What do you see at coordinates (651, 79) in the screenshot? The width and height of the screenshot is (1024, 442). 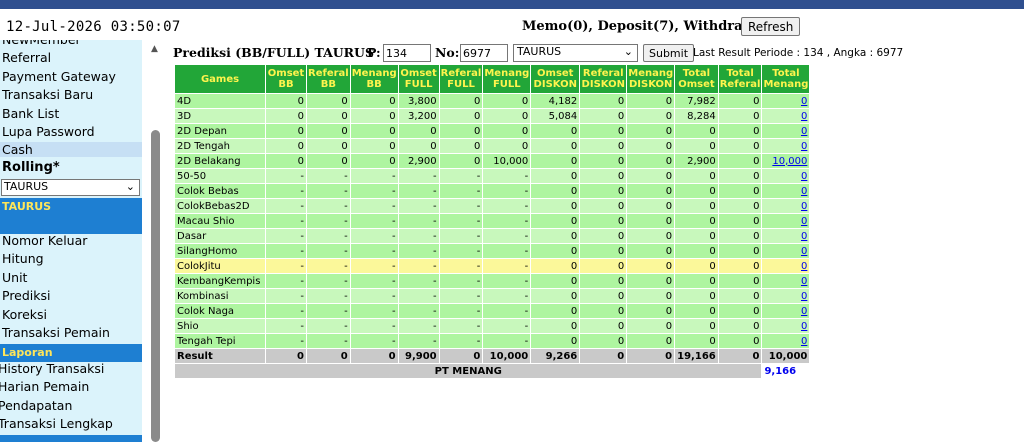 I see `column-header: Menang DISKON` at bounding box center [651, 79].